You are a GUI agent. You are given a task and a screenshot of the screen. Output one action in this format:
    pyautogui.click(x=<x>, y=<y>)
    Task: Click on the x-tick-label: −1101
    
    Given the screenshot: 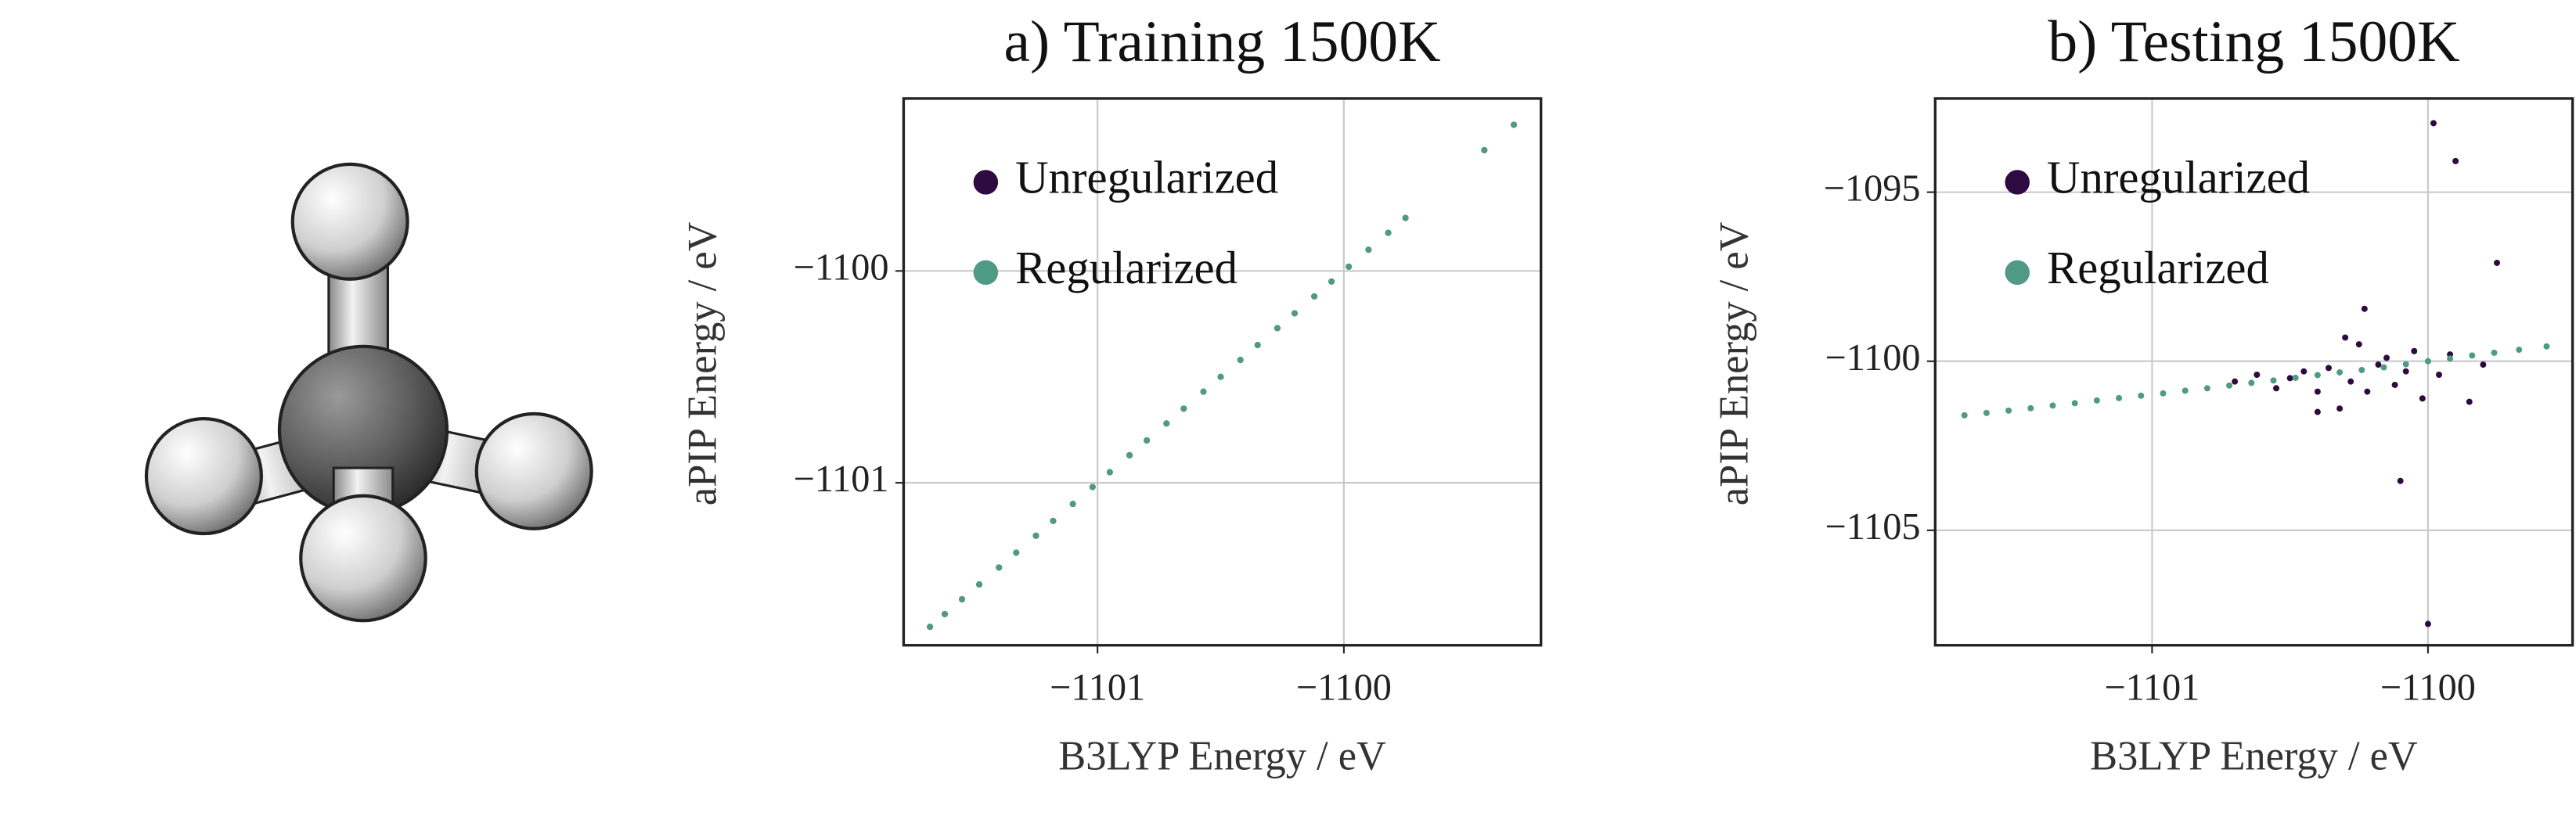 What is the action you would take?
    pyautogui.click(x=2152, y=688)
    